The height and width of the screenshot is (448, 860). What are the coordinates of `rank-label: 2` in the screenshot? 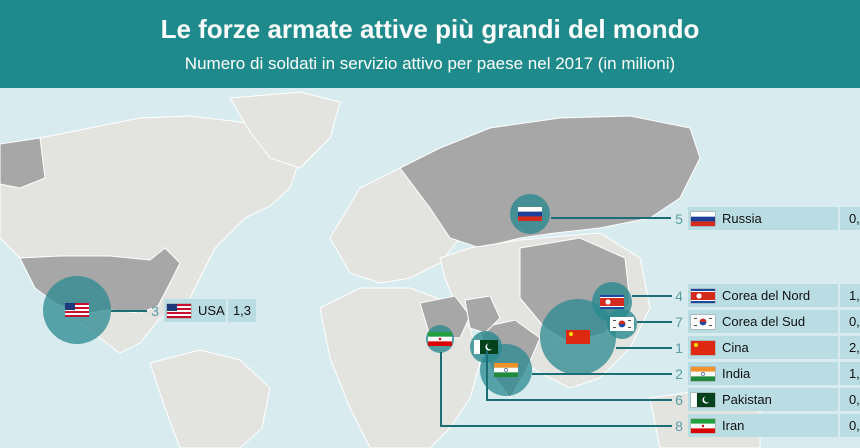 It's located at (679, 373).